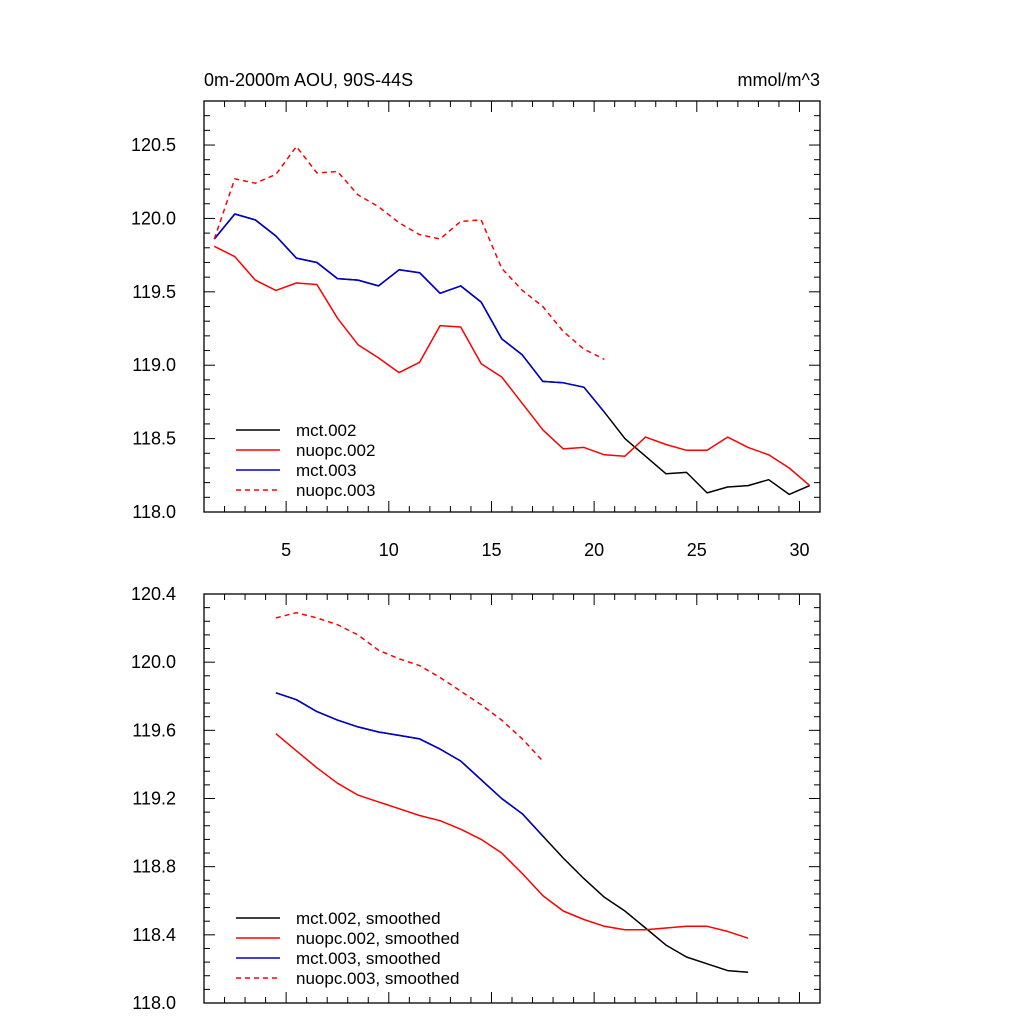 The width and height of the screenshot is (1024, 1024). Describe the element at coordinates (153, 145) in the screenshot. I see `y-tick-label: 120.5` at that location.